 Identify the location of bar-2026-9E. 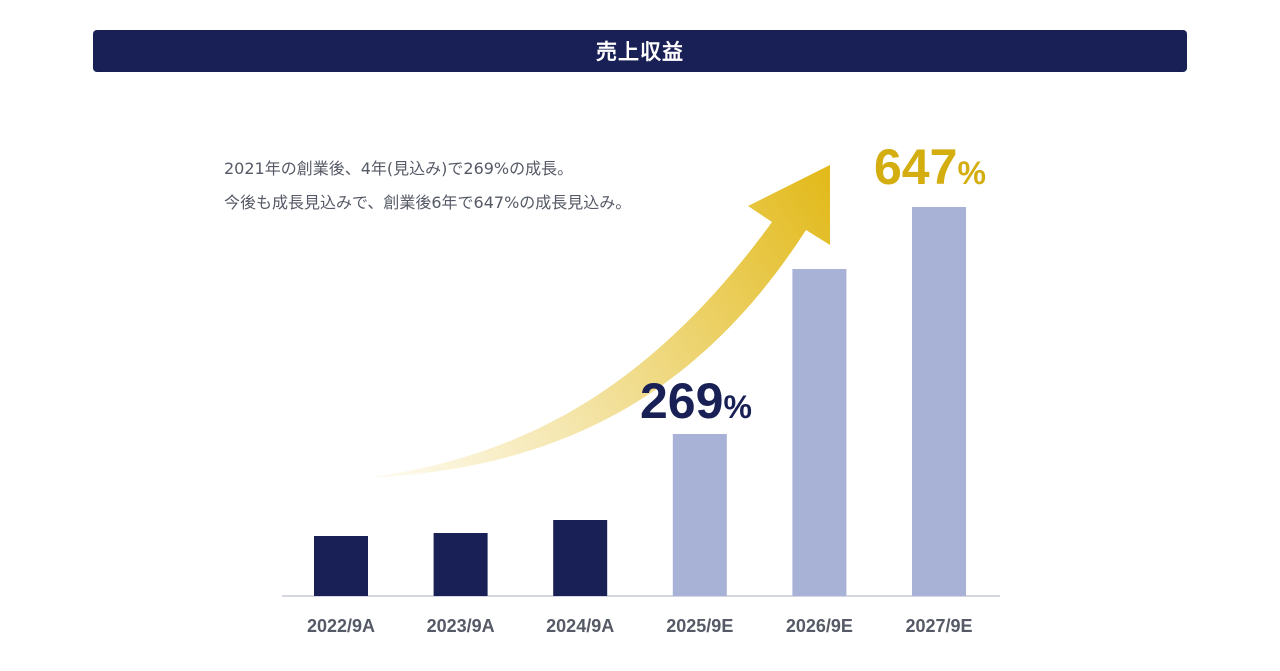
(819, 432).